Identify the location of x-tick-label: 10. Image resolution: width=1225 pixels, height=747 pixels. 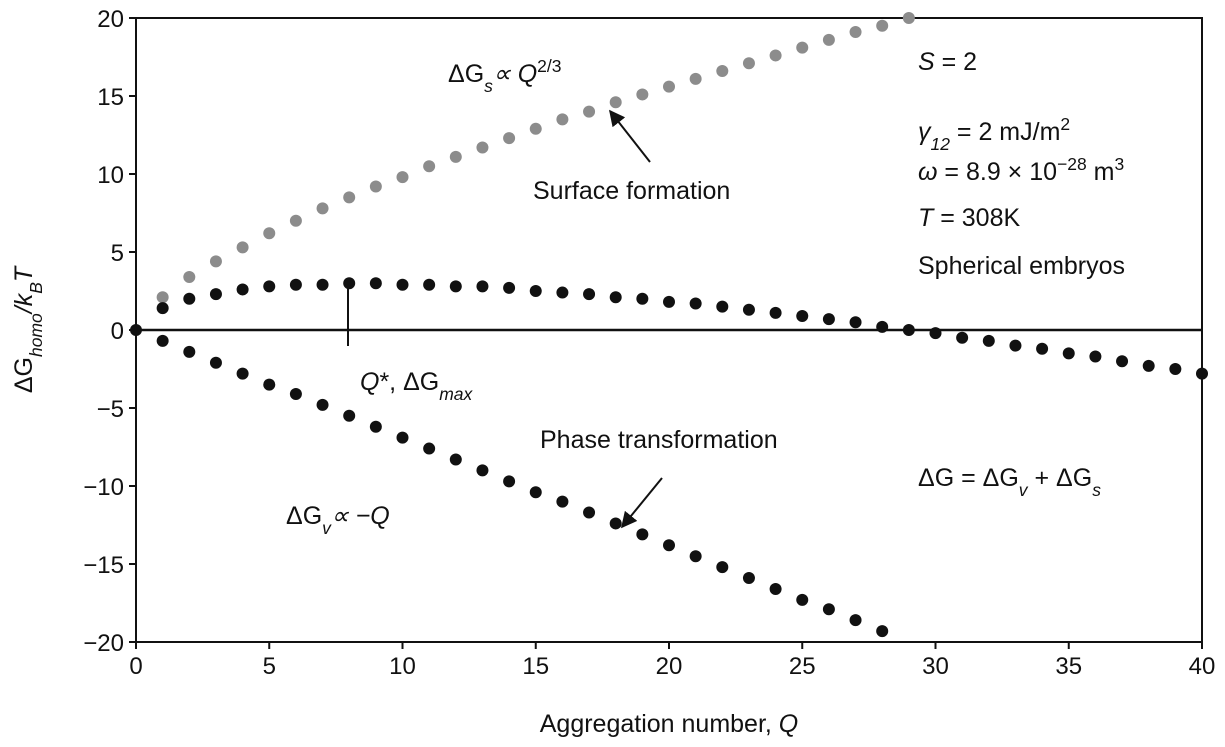
(402, 666).